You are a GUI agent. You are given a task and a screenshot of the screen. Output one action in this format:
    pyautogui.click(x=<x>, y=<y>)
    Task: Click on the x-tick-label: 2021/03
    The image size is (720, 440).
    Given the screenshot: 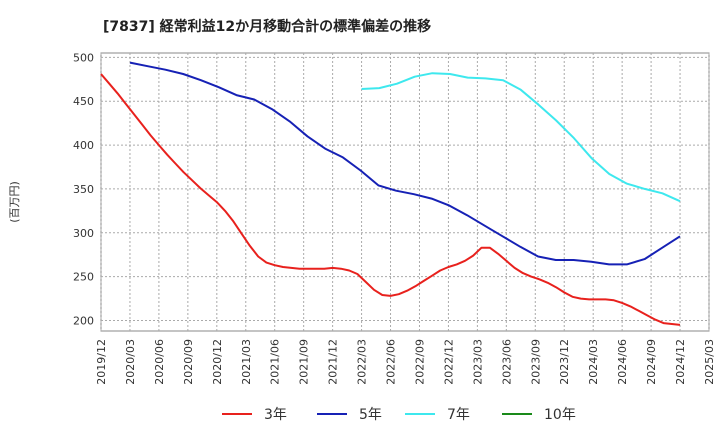 What is the action you would take?
    pyautogui.click(x=246, y=362)
    